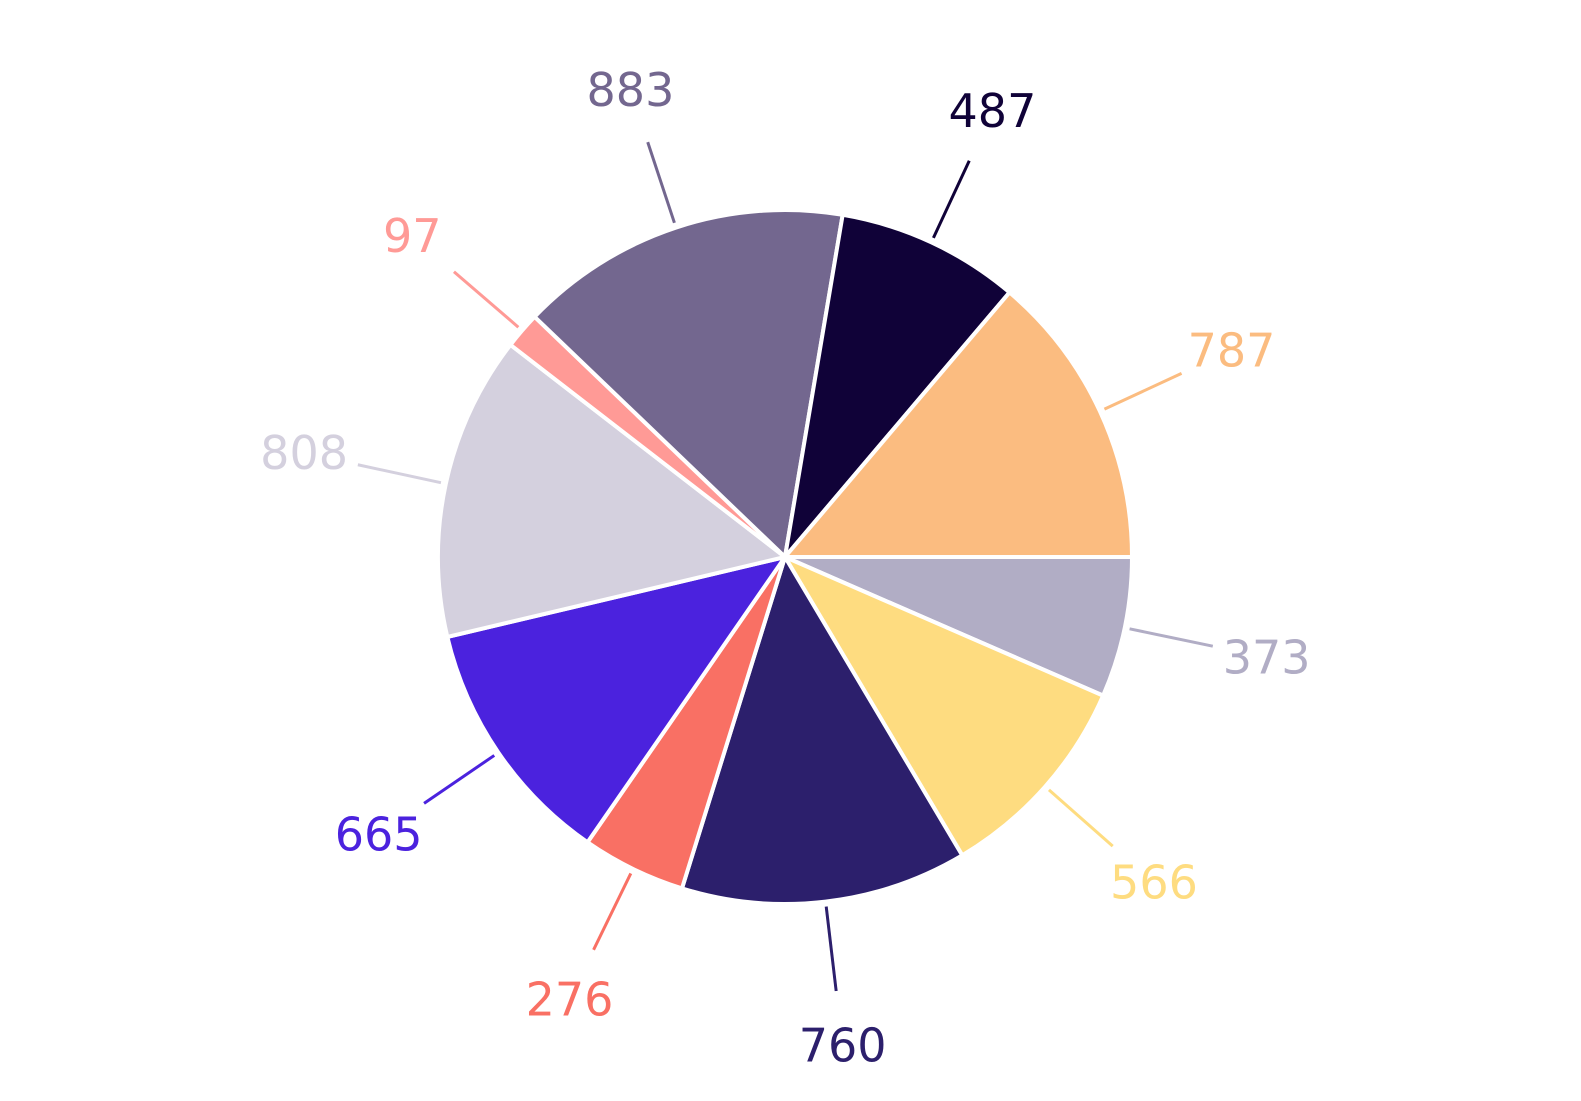 This screenshot has height=1101, width=1581. What do you see at coordinates (379, 834) in the screenshot?
I see `data-label-665: 665` at bounding box center [379, 834].